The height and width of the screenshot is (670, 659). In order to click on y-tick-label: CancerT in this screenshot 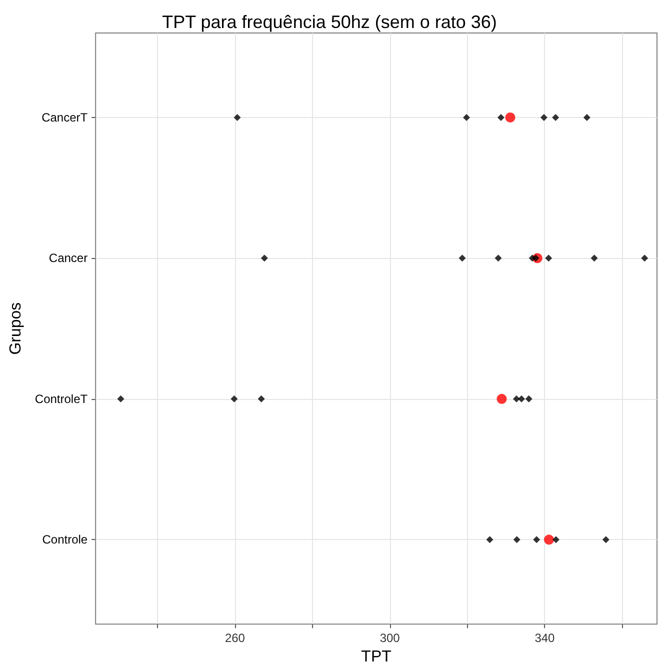, I will do `click(65, 117)`.